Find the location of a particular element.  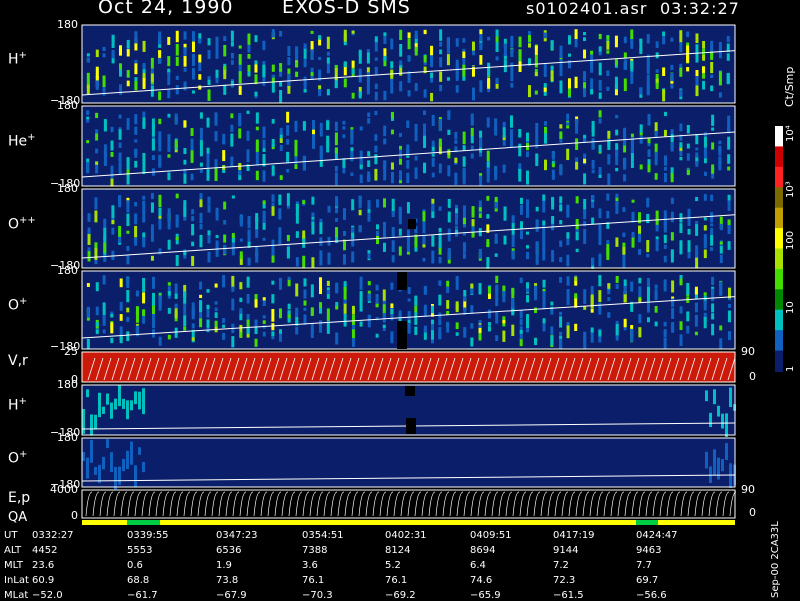

panel-label-charge: + is located at coordinates (23, 454).